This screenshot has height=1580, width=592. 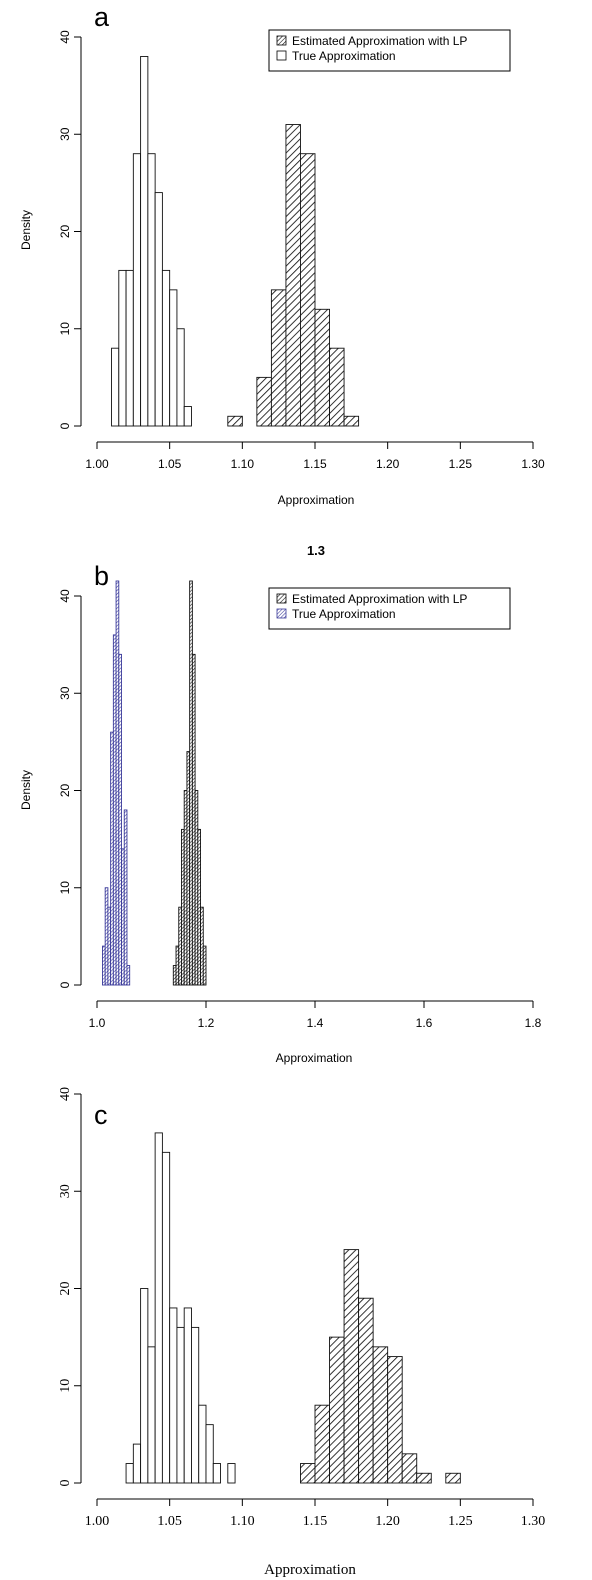 What do you see at coordinates (316, 550) in the screenshot?
I see `chart-title: 1.3` at bounding box center [316, 550].